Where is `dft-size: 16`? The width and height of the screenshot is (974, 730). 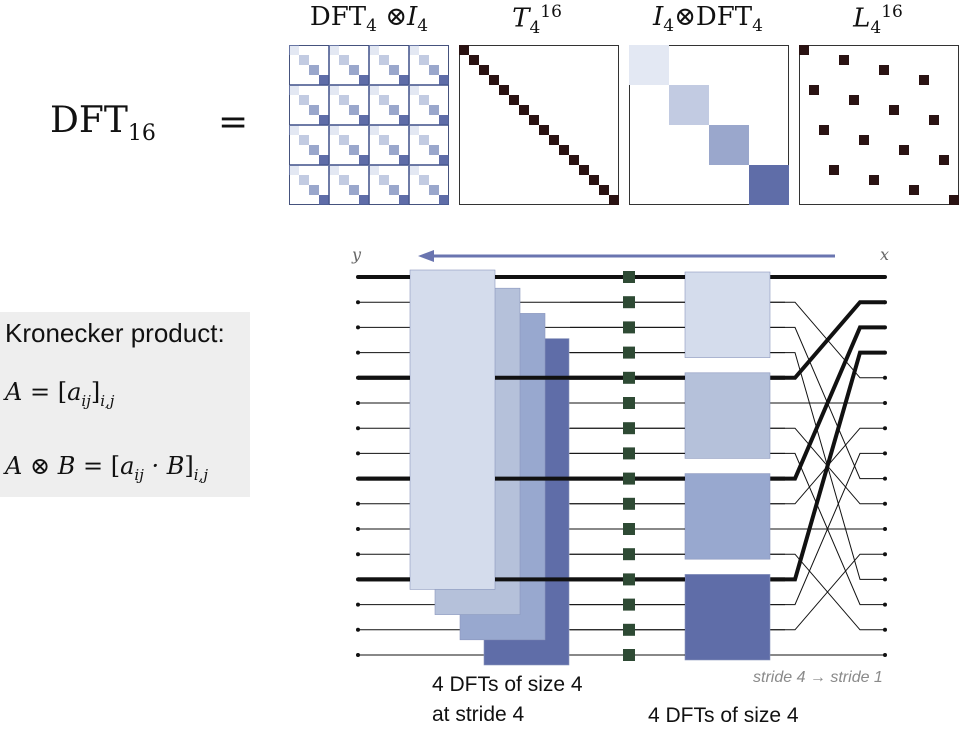
dft-size: 16 is located at coordinates (141, 134).